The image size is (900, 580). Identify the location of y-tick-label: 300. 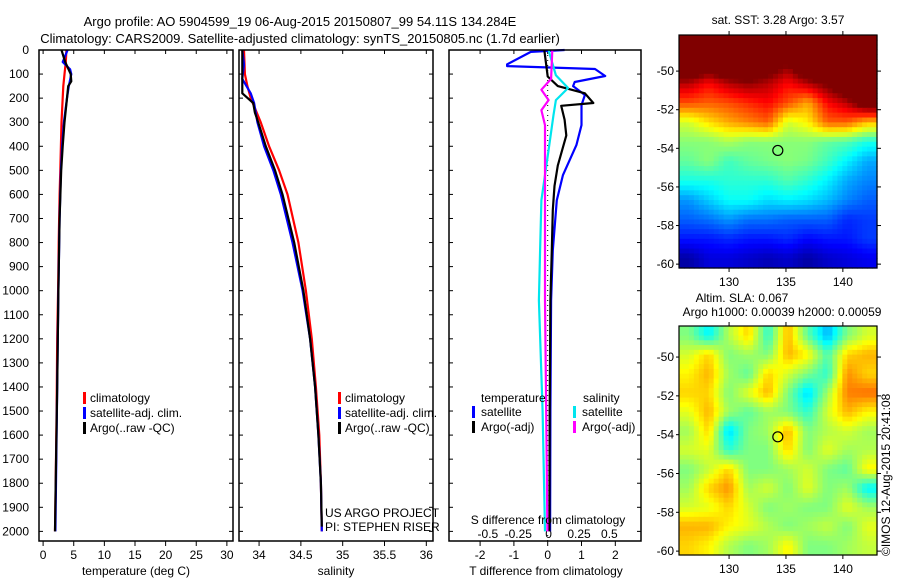
(19, 122).